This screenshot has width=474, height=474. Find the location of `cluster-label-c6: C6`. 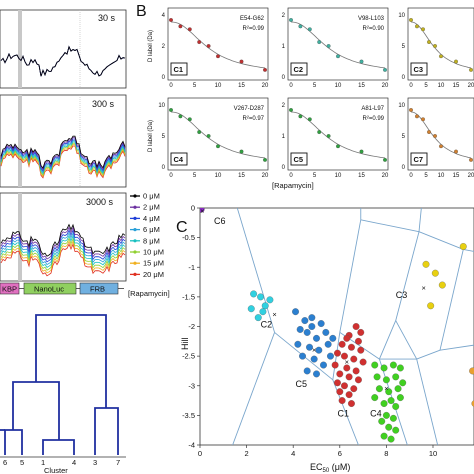

cluster-label-c6: C6 is located at coordinates (220, 221).